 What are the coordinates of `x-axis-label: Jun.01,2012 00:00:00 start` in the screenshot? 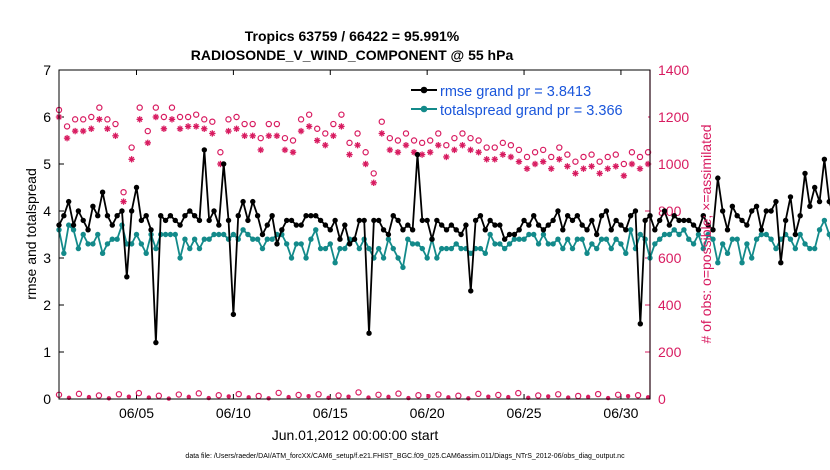 It's located at (355, 435).